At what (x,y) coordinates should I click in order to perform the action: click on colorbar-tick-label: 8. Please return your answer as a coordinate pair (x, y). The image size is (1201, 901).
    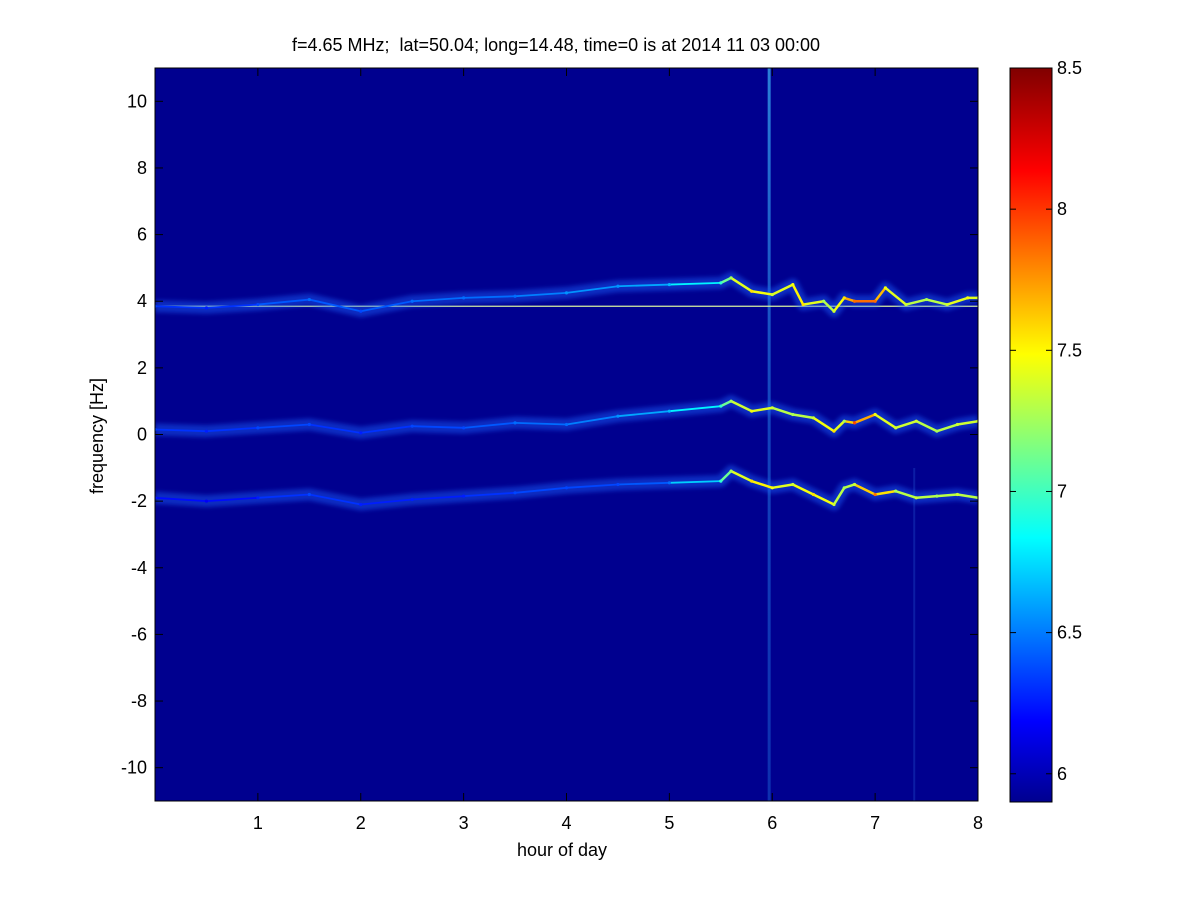
    Looking at the image, I should click on (1062, 209).